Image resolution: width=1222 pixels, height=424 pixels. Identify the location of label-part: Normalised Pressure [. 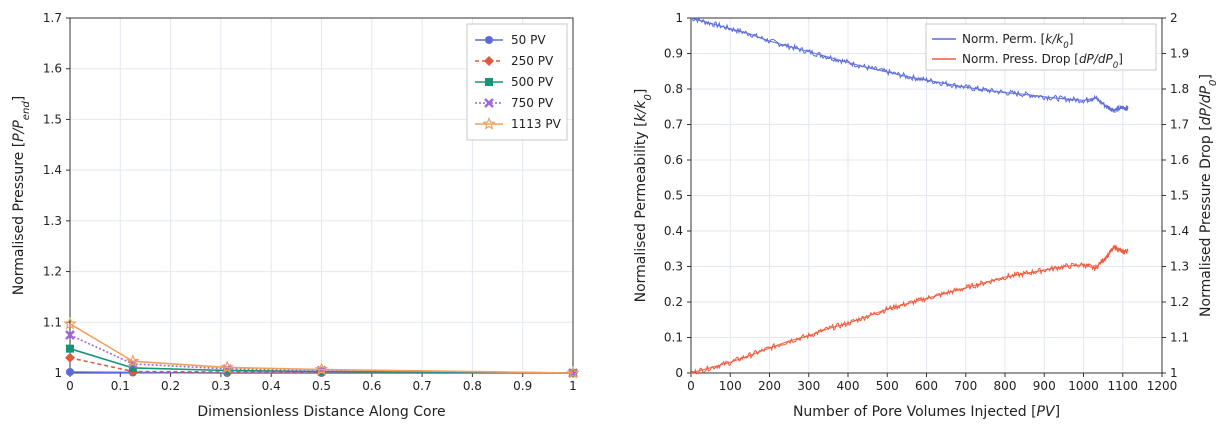
(19, 218).